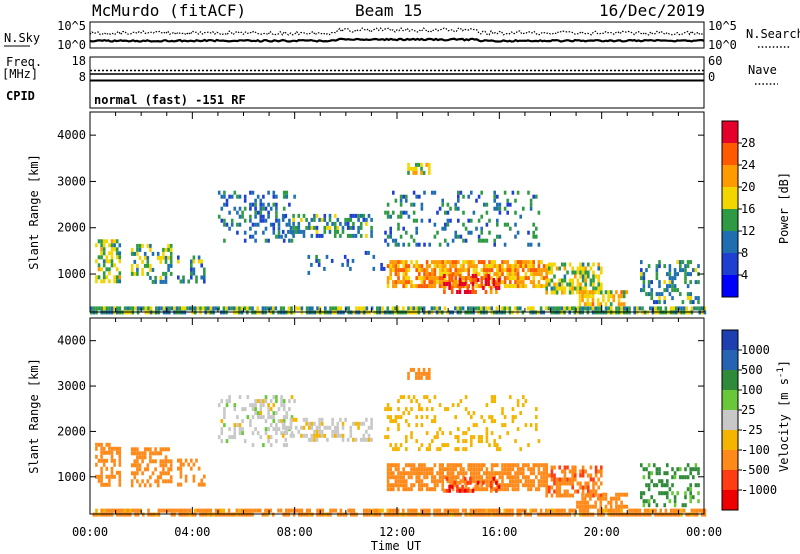  I want to click on freq-left-tick-bottom: 8, so click(82, 77).